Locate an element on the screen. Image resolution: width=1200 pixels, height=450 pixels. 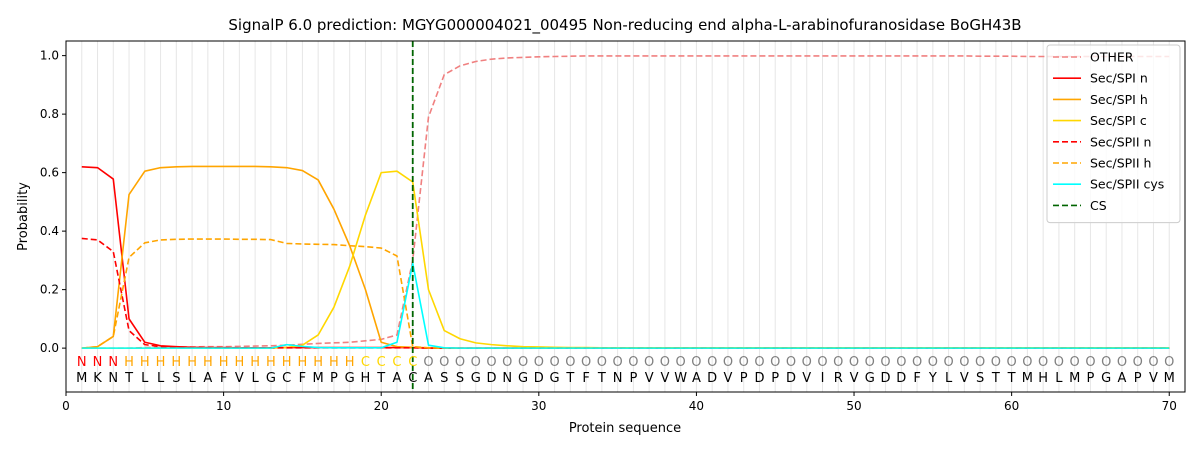
x-tick-label: 70 is located at coordinates (1169, 406).